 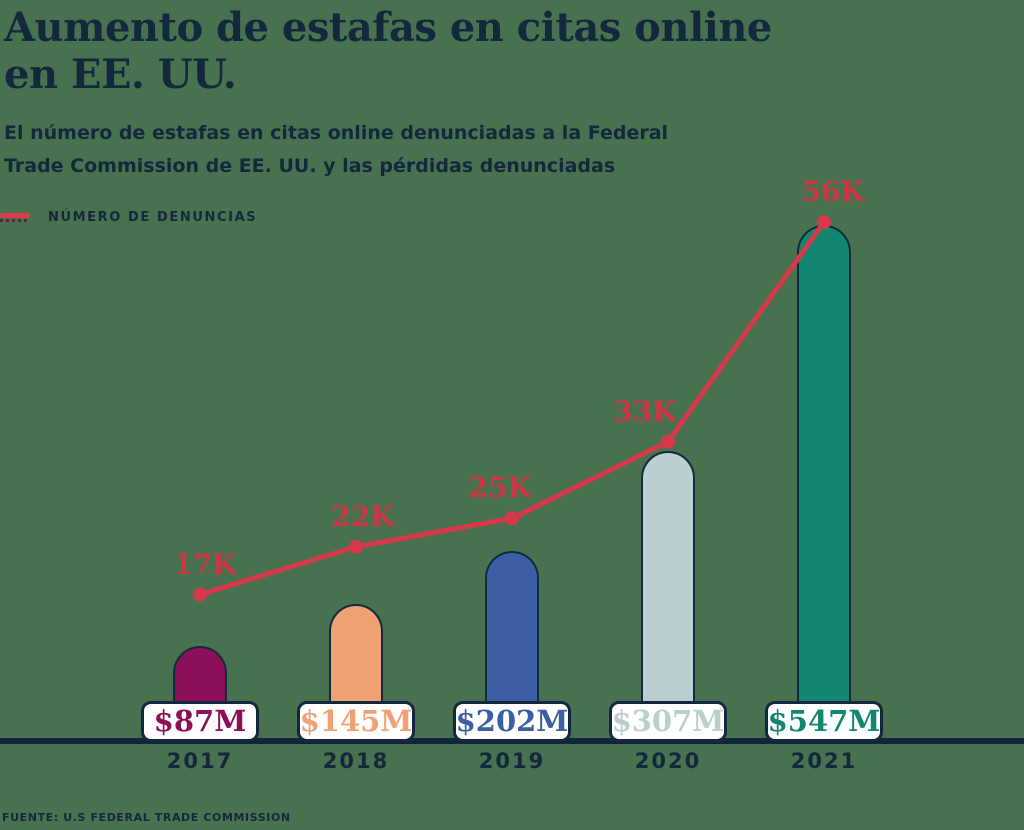 What do you see at coordinates (833, 192) in the screenshot?
I see `line-value-2021: 56K` at bounding box center [833, 192].